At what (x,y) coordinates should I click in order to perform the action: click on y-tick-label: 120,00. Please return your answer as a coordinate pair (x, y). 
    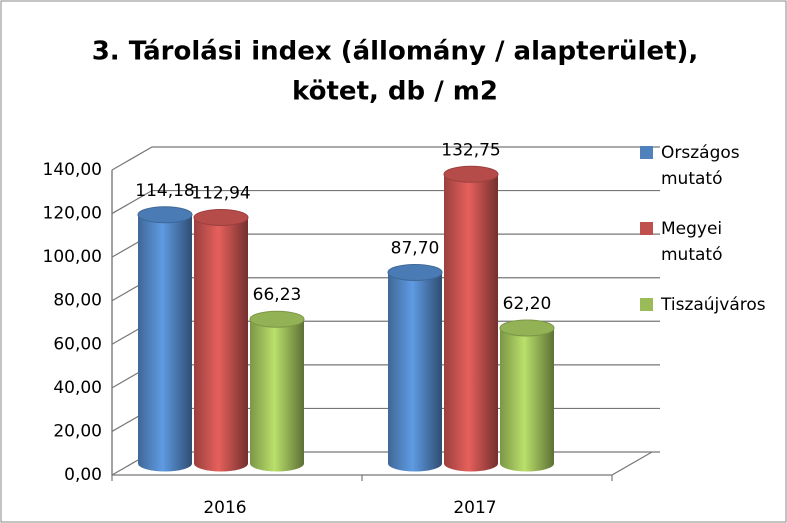
    Looking at the image, I should click on (72, 214).